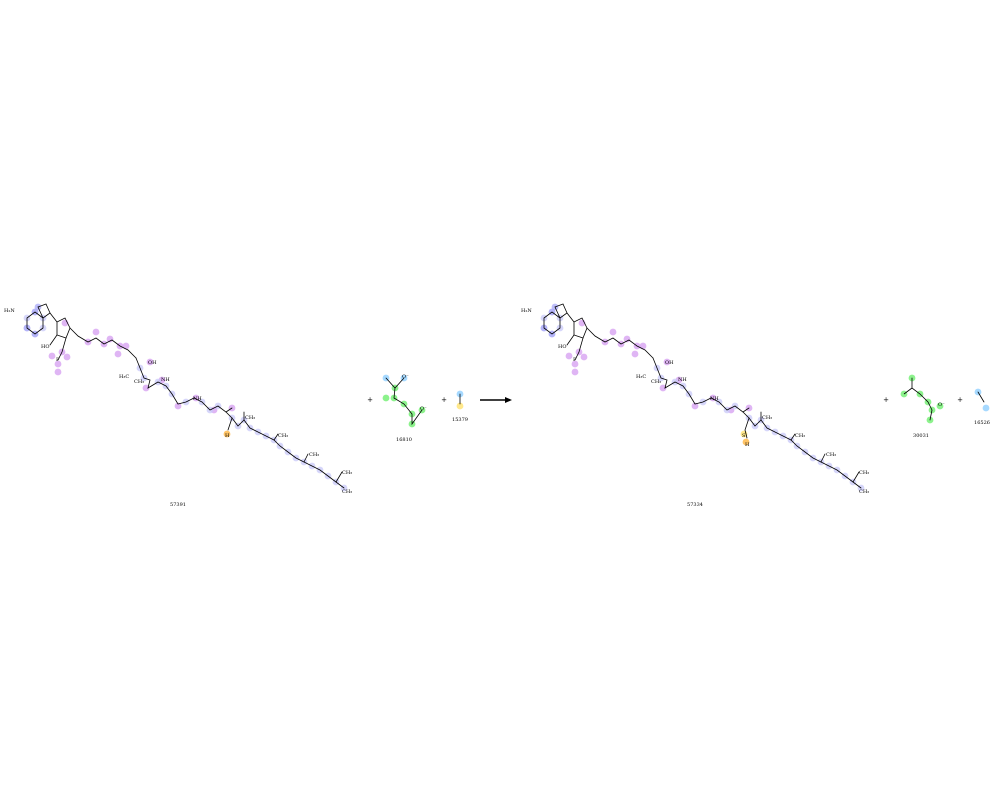  What do you see at coordinates (370, 400) in the screenshot?
I see `plus-sign-1: +` at bounding box center [370, 400].